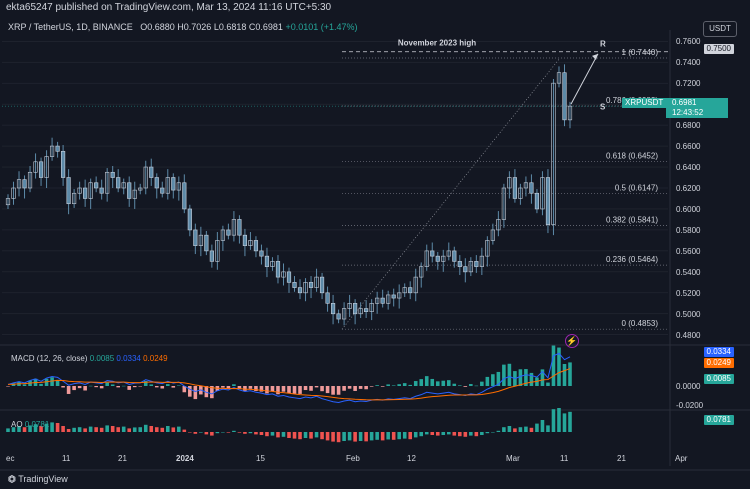 The image size is (750, 489). What do you see at coordinates (49, 358) in the screenshot?
I see `macd-title: MACD (12, 26, close)` at bounding box center [49, 358].